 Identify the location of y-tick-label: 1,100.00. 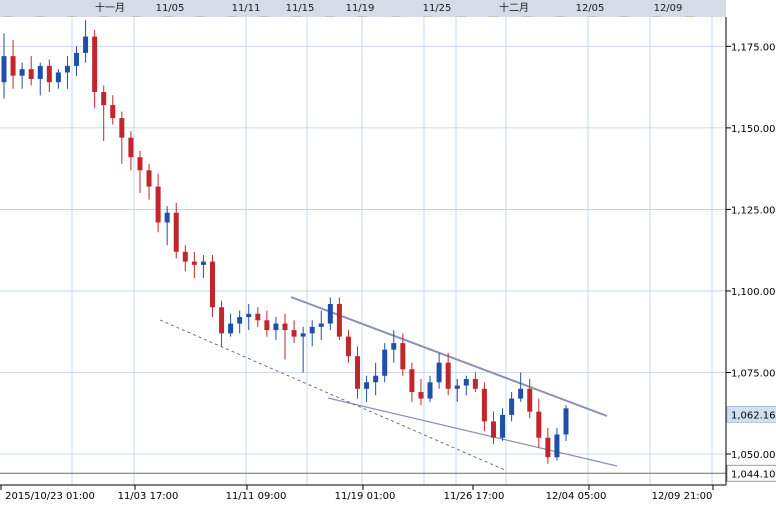
(753, 292).